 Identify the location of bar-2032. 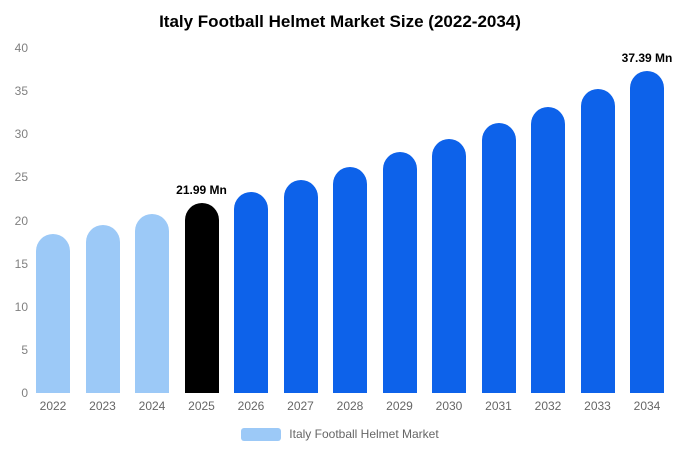
(548, 249).